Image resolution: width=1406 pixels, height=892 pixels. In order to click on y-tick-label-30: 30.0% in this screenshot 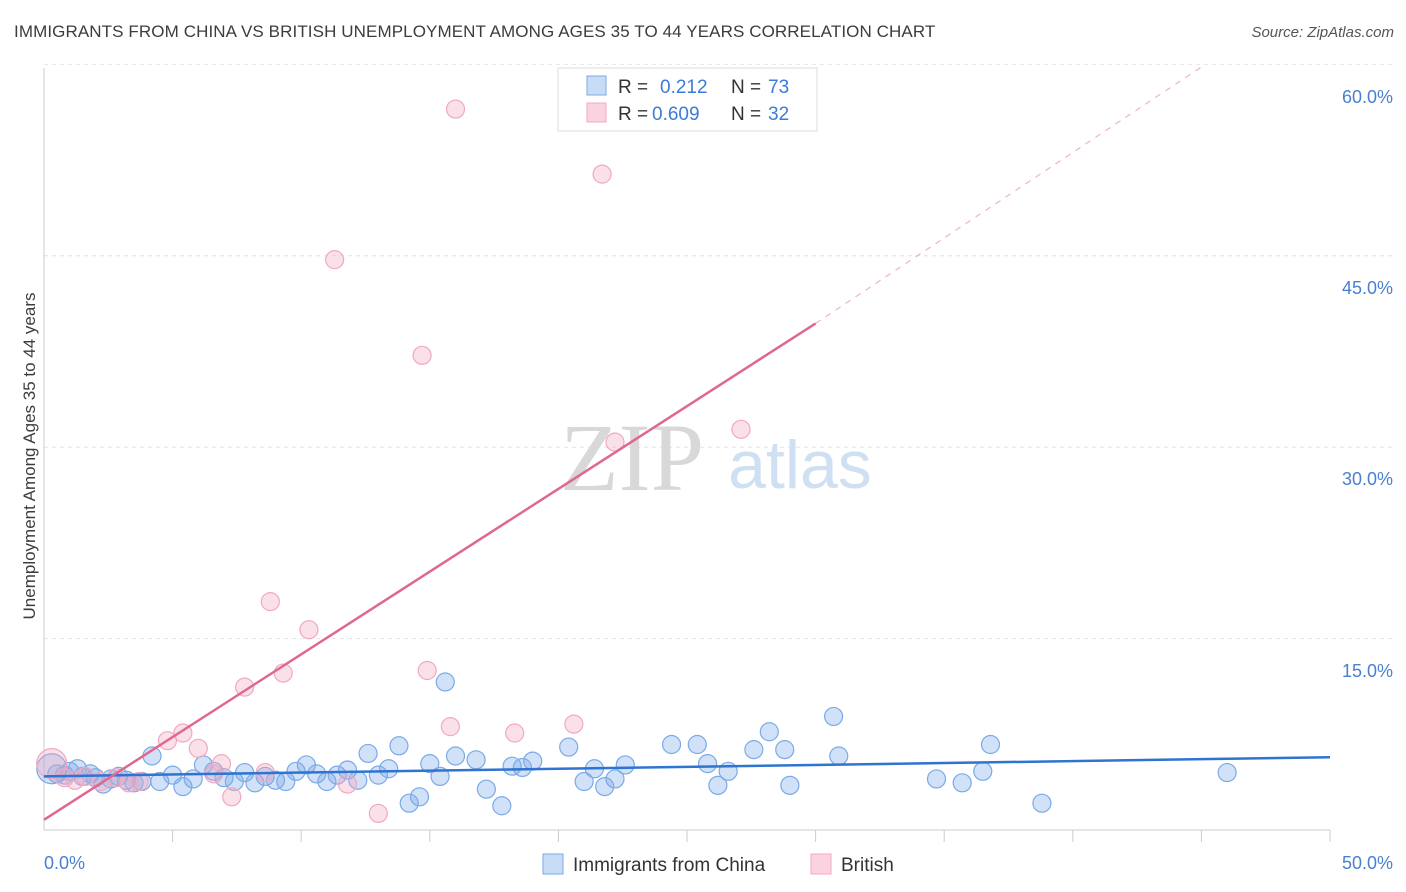, I will do `click(1367, 479)`.